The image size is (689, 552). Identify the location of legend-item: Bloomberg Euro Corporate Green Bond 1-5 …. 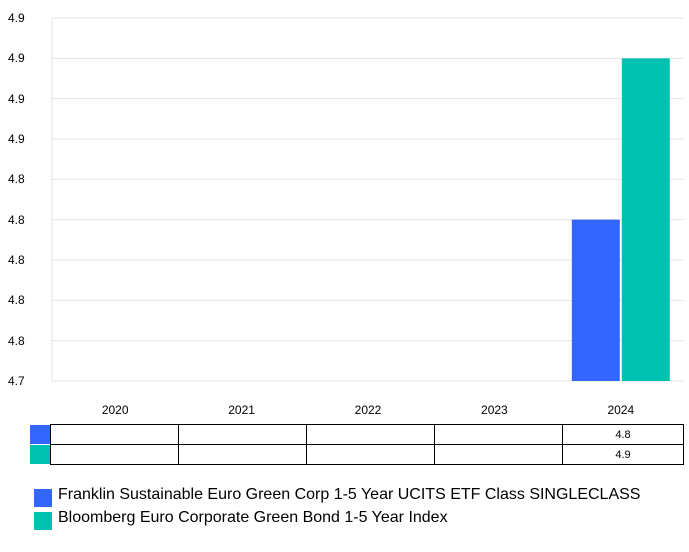
(359, 519).